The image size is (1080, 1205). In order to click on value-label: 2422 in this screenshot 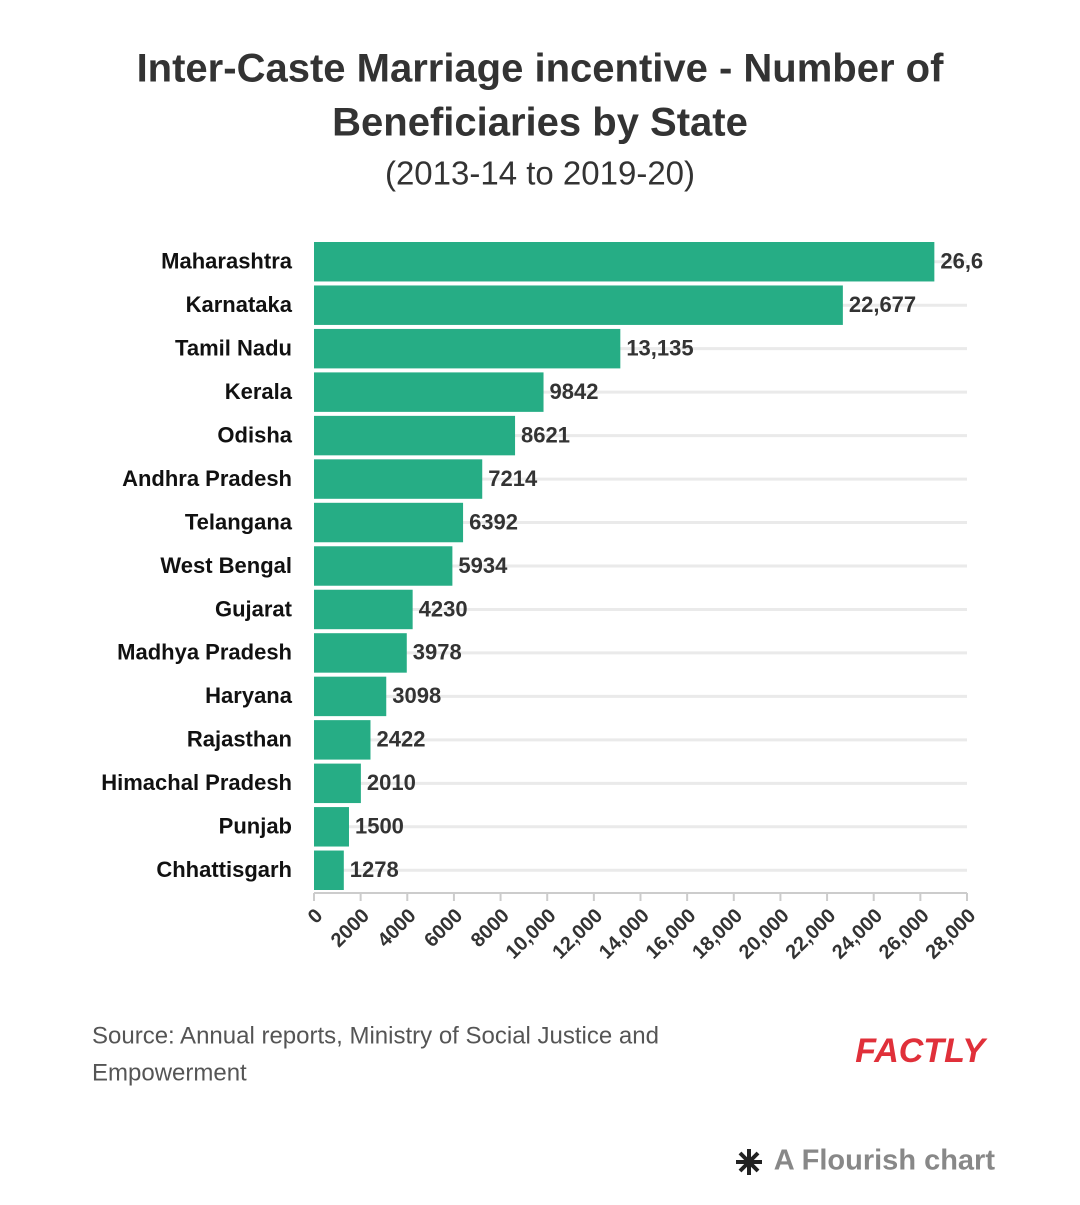, I will do `click(400, 739)`.